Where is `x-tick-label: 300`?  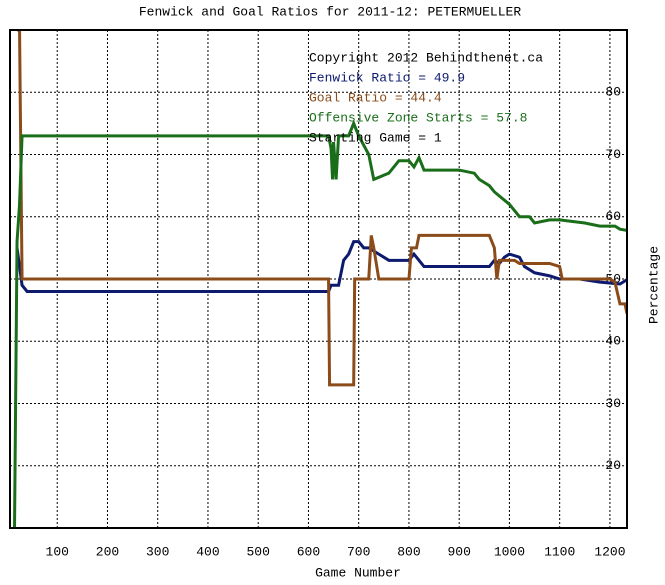
x-tick-label: 300 is located at coordinates (157, 551).